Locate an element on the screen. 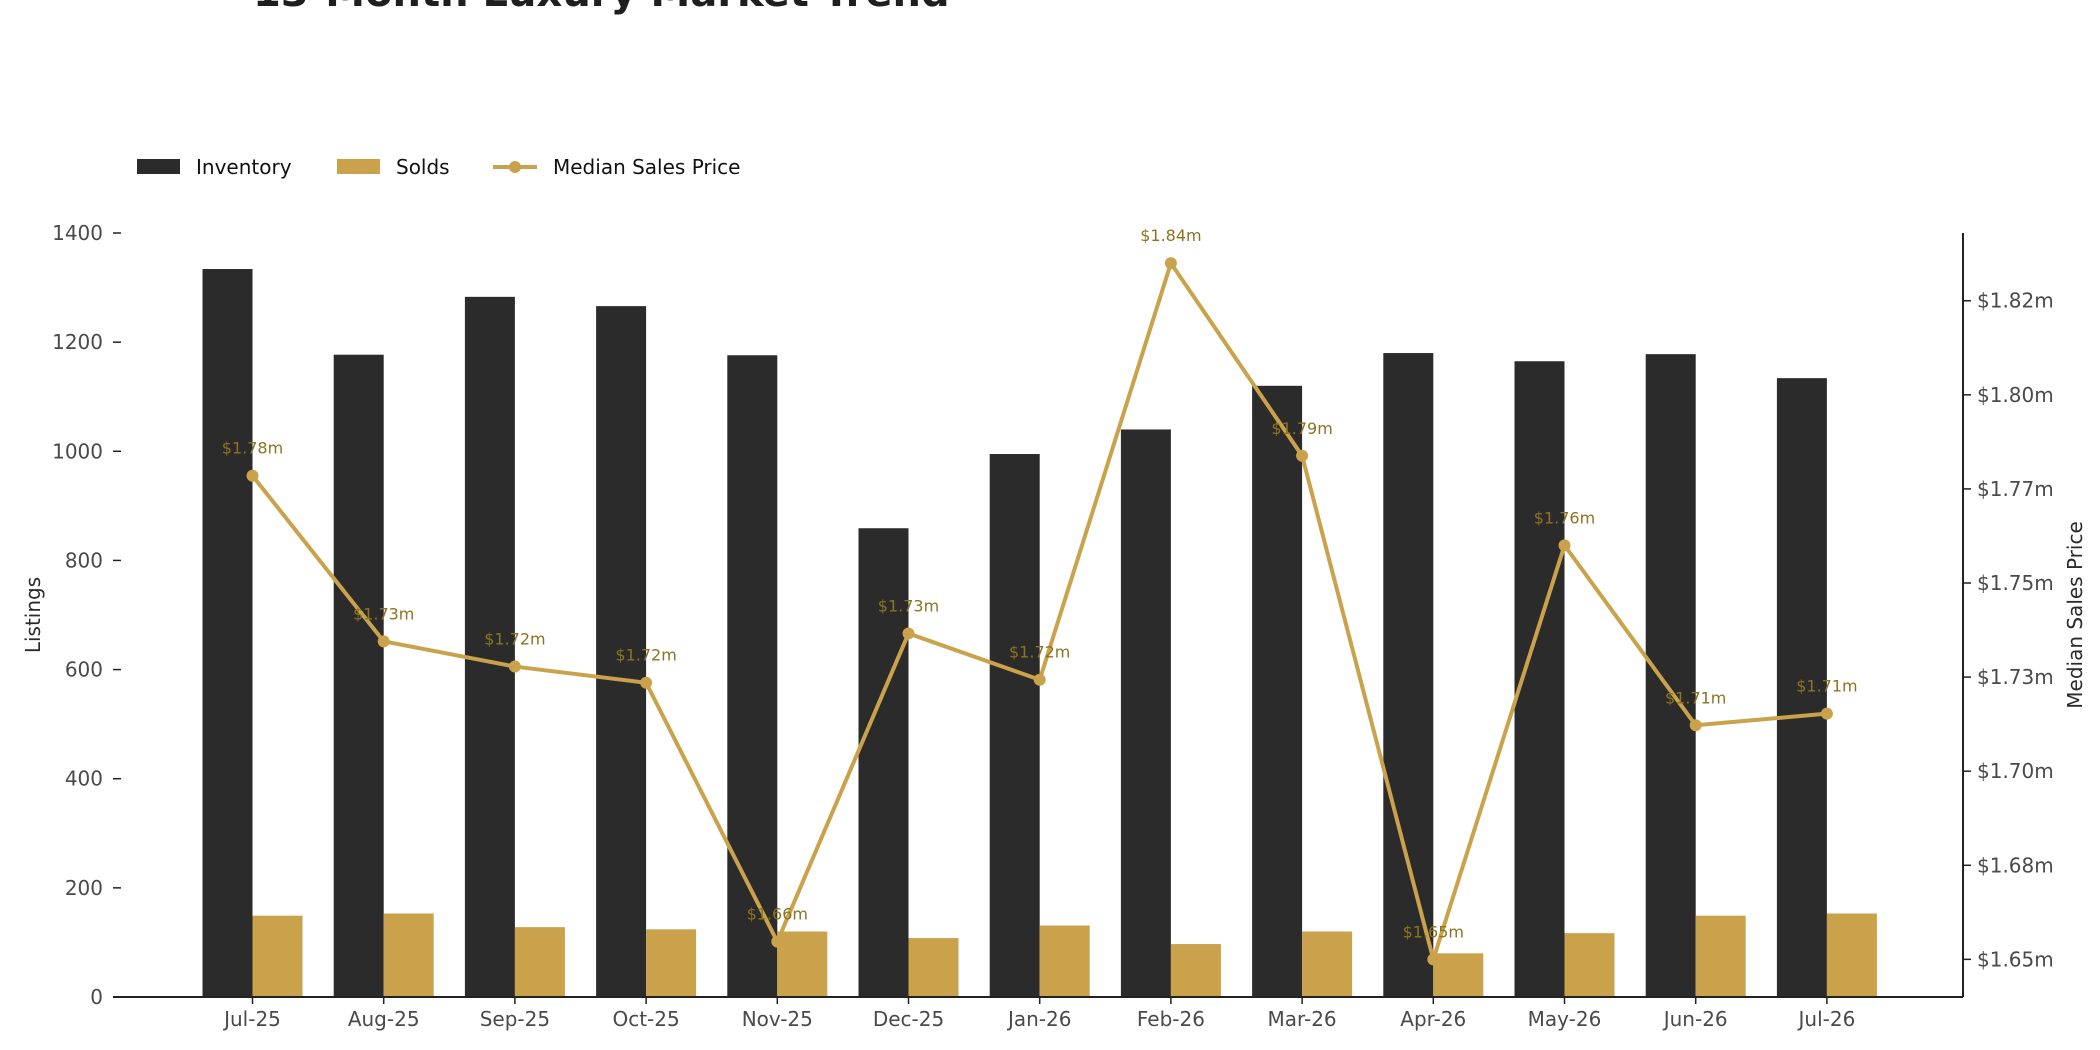 The height and width of the screenshot is (1050, 2100). x-tick-label: Aug-25 is located at coordinates (384, 1019).